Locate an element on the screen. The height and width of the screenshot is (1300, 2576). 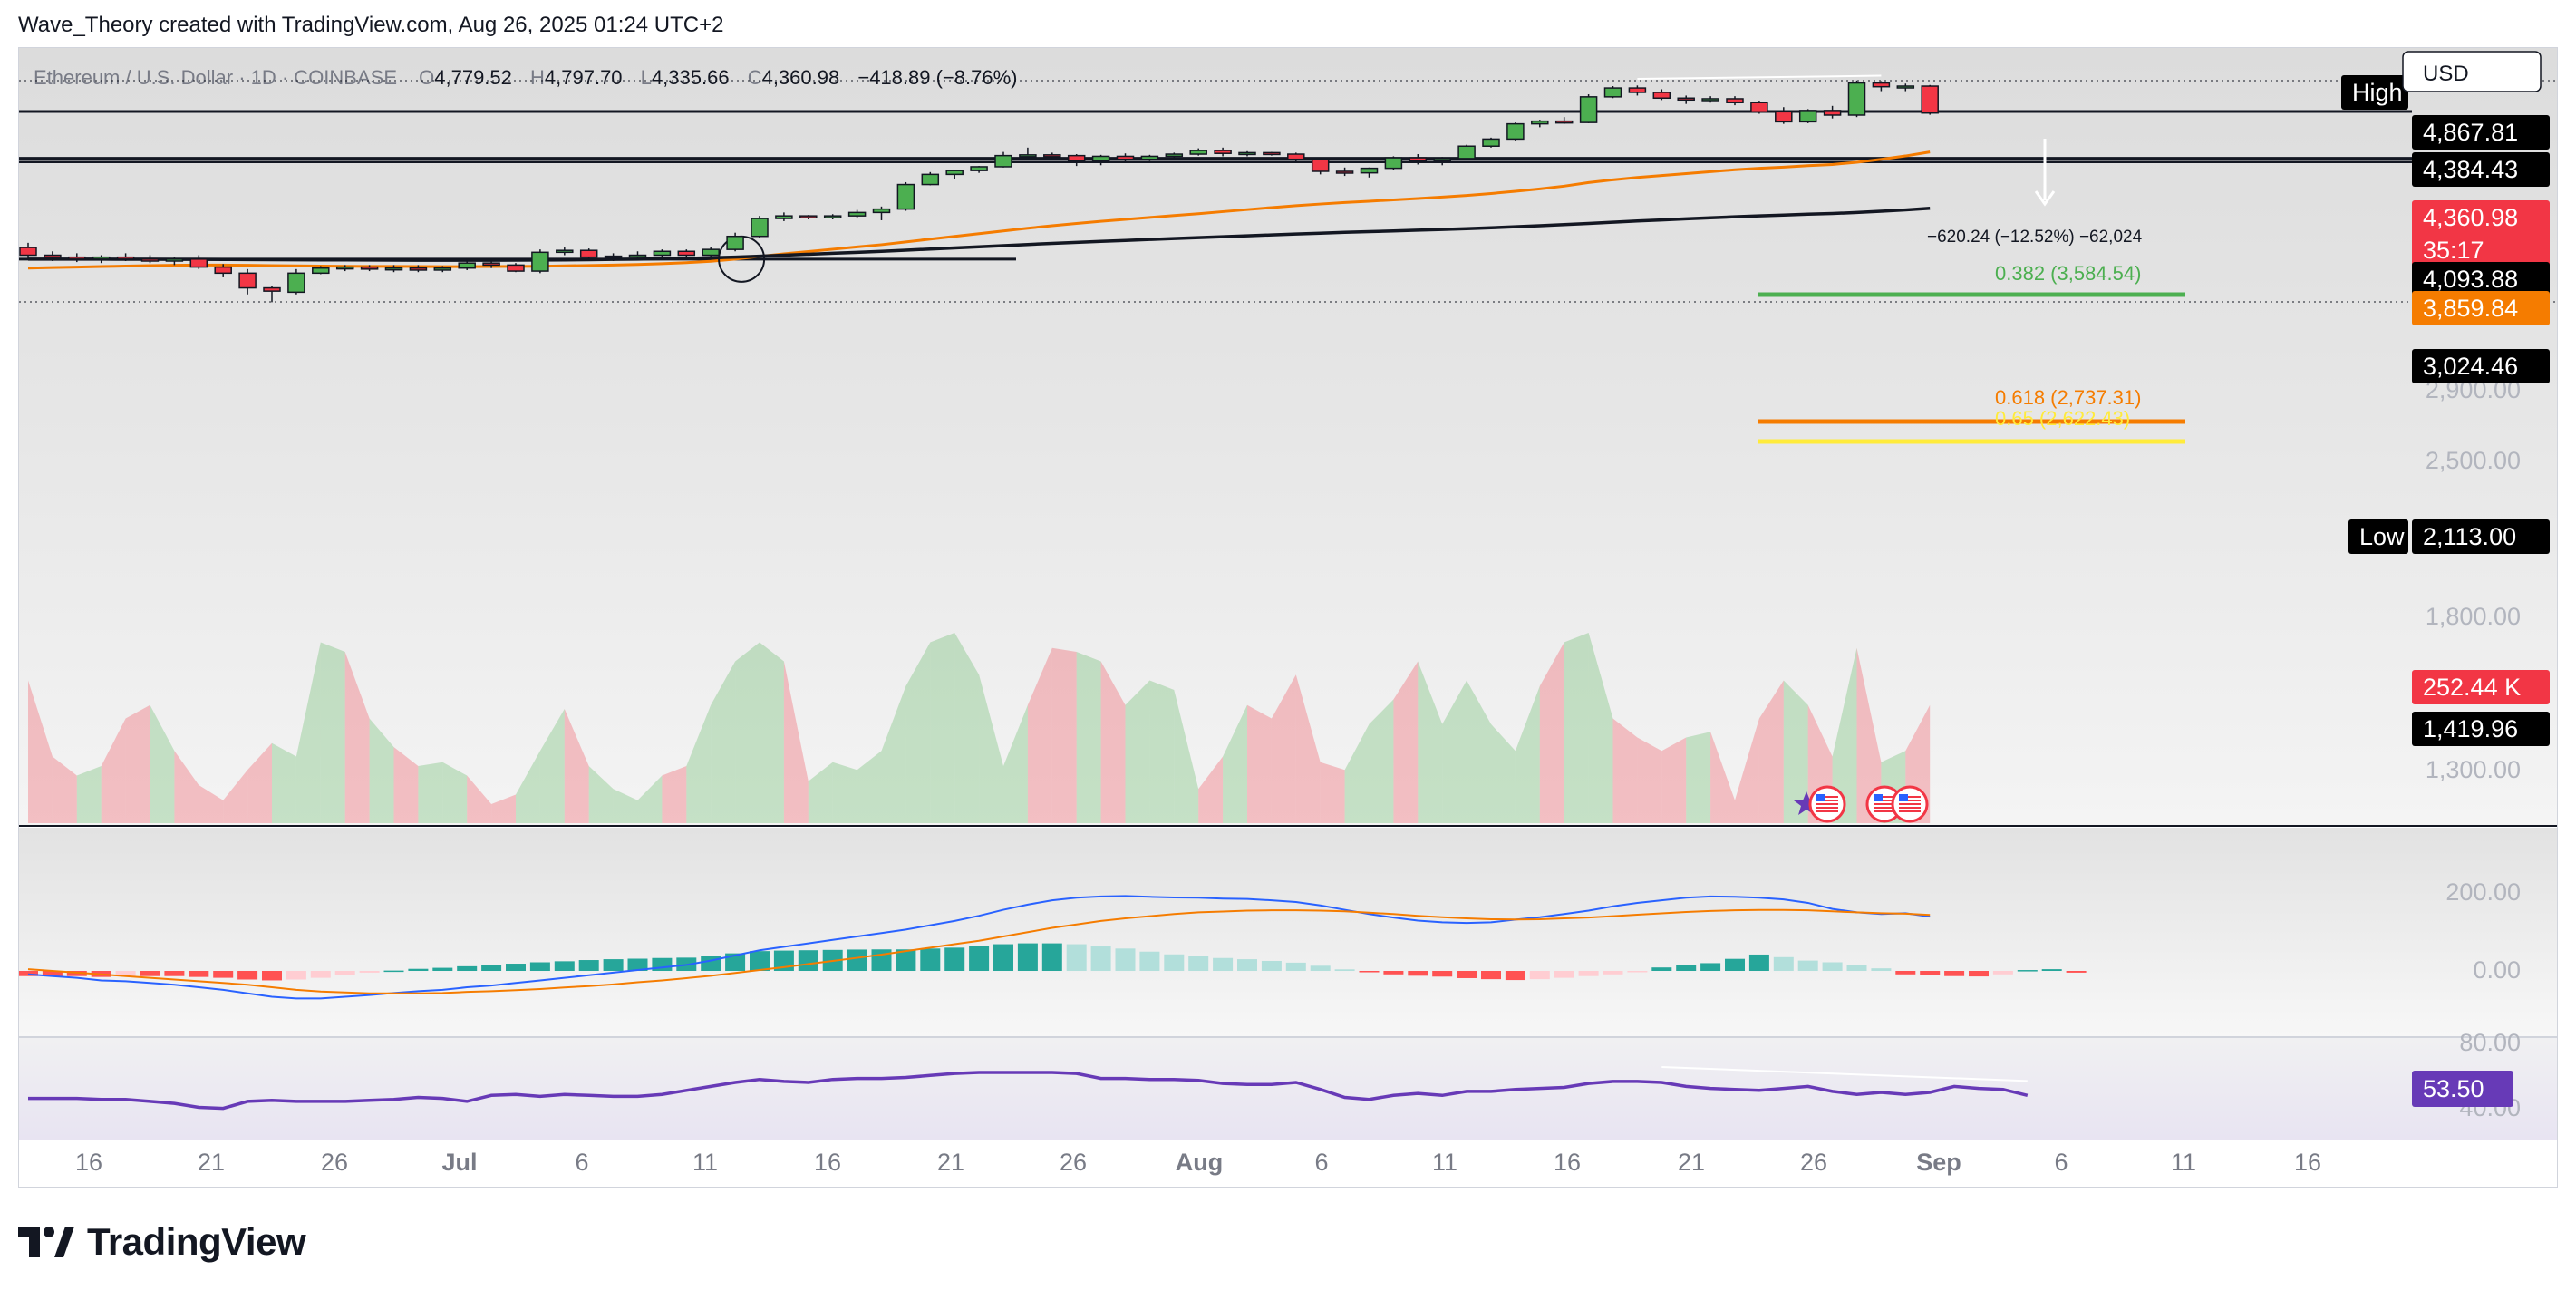
time-axis: 16 21 26 Jul 6 11 16 21 26 Aug 6 11 16 21 26 Sep 6 11 16 is located at coordinates (1198, 1162).